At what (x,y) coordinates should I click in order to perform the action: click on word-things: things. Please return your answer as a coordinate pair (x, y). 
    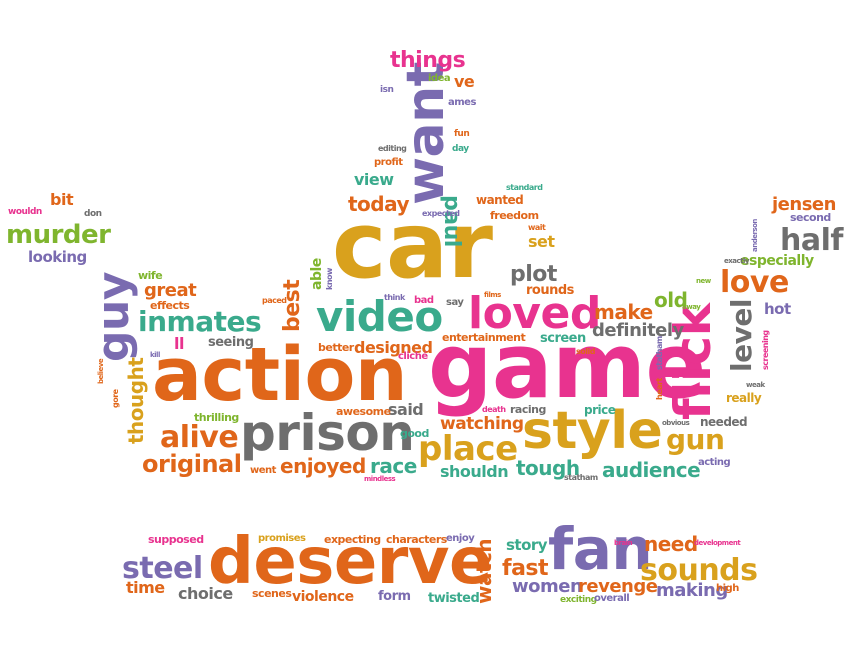
    Looking at the image, I should click on (428, 60).